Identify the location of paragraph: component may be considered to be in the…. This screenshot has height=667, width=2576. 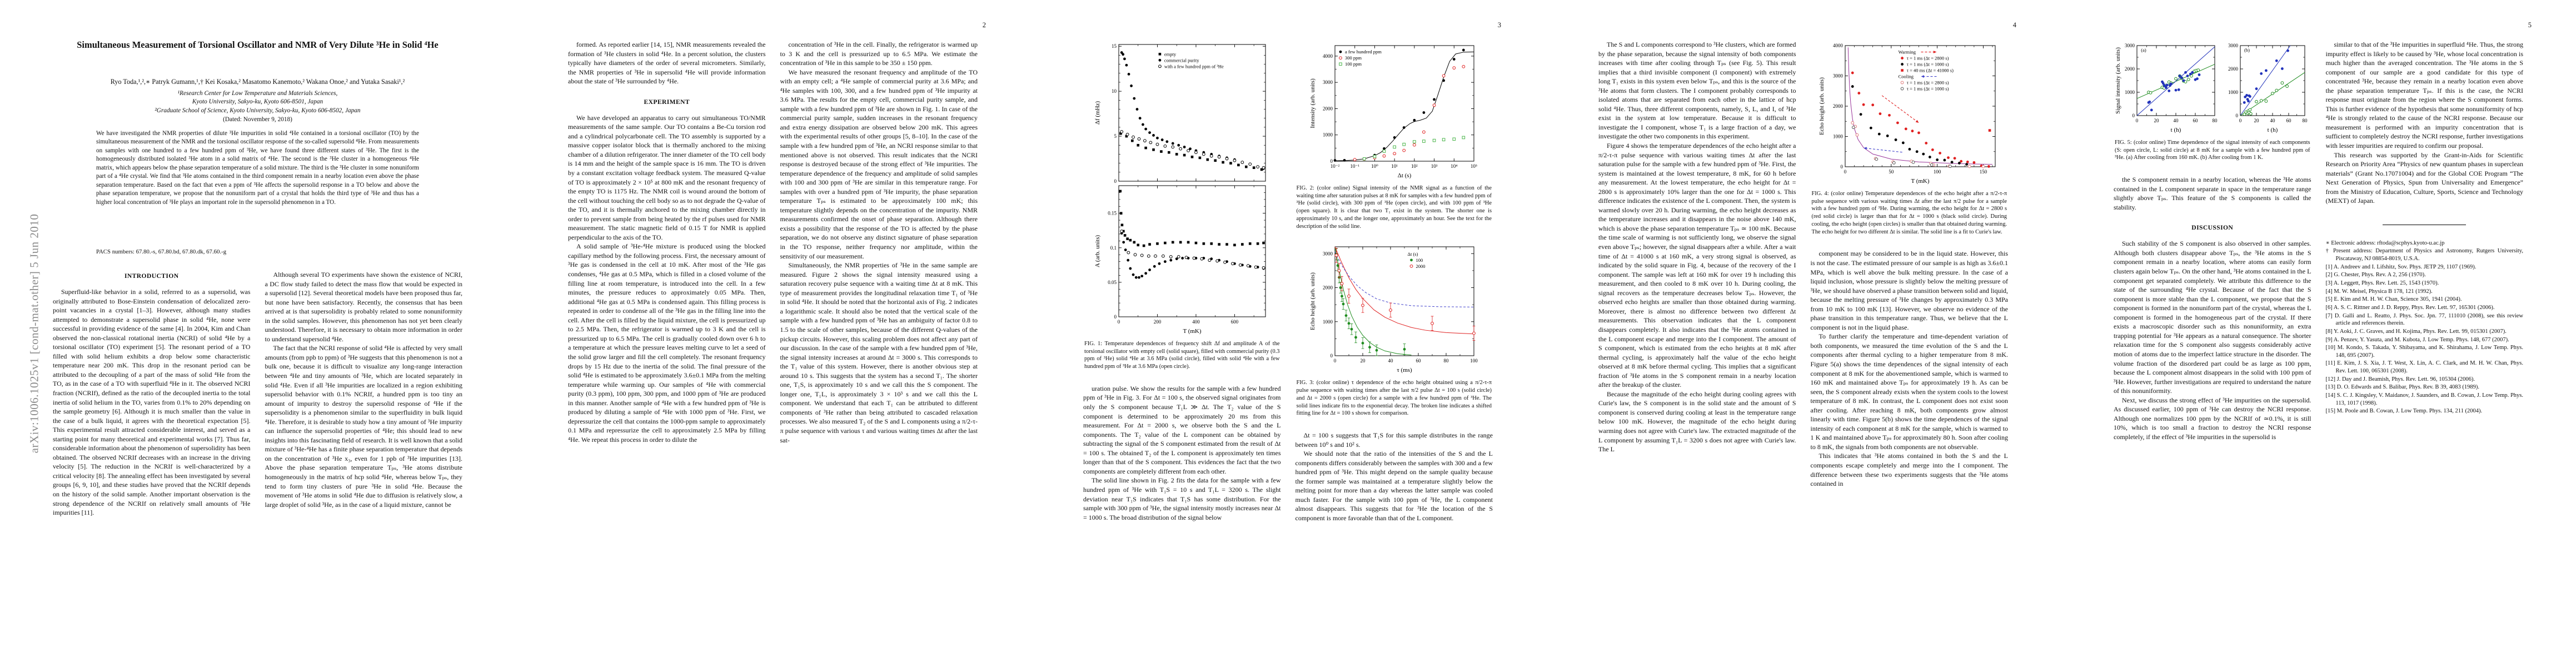
(1909, 290).